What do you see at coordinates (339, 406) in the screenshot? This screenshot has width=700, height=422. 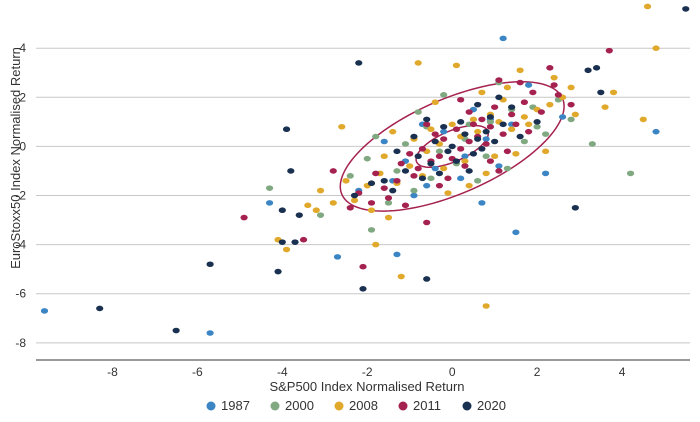 I see `legend-marker-2008` at bounding box center [339, 406].